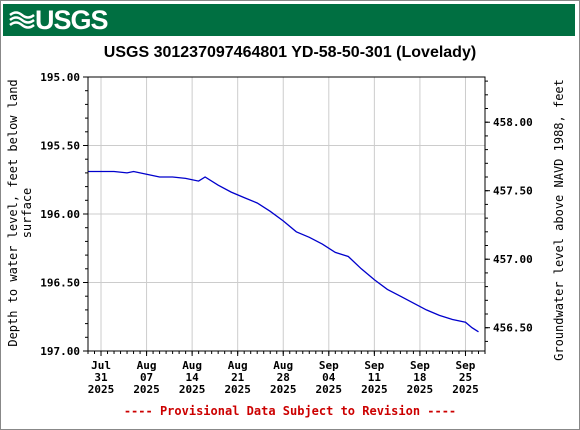  Describe the element at coordinates (146, 377) in the screenshot. I see `x-tick-label: 07` at that location.